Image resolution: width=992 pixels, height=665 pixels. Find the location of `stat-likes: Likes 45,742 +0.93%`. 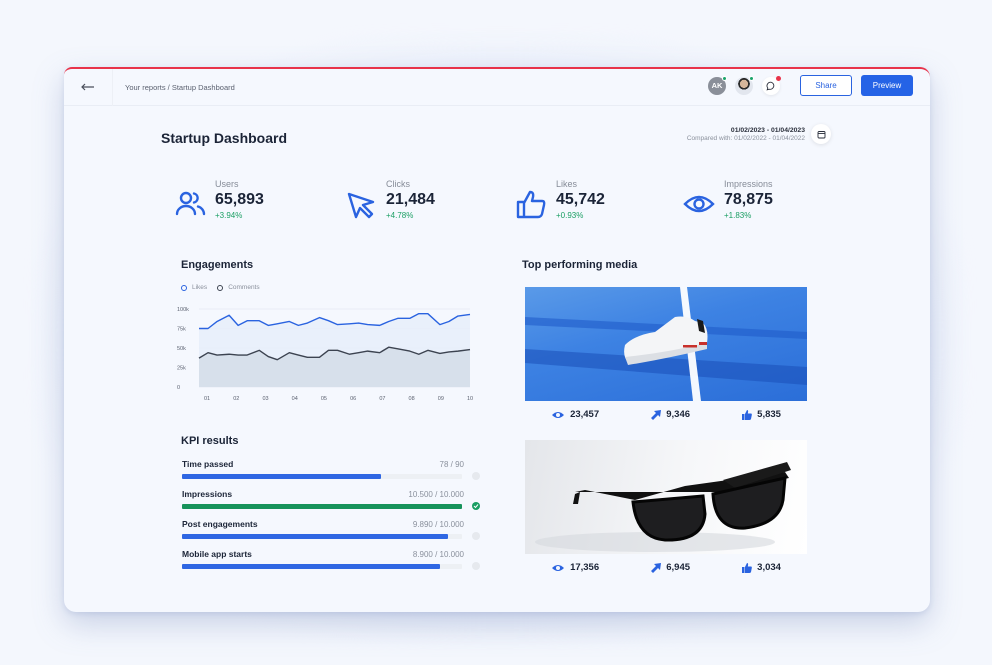

stat-likes: Likes 45,742 +0.93% is located at coordinates (560, 199).